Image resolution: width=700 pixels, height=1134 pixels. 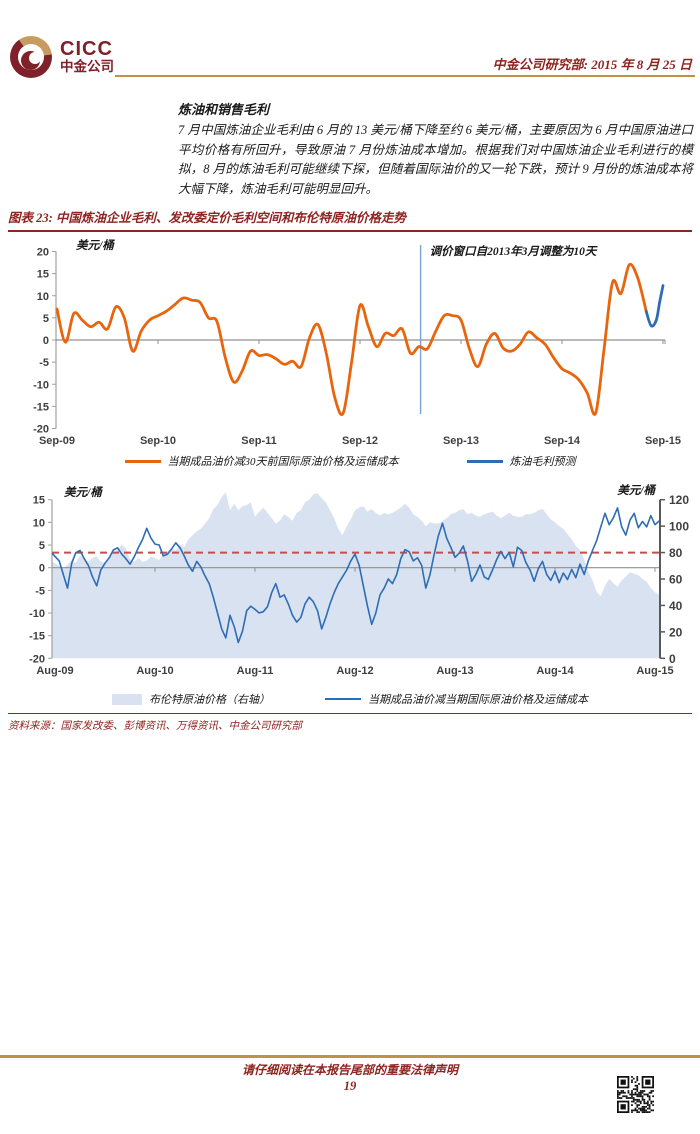 I want to click on orange-line-swatch, so click(x=142, y=461).